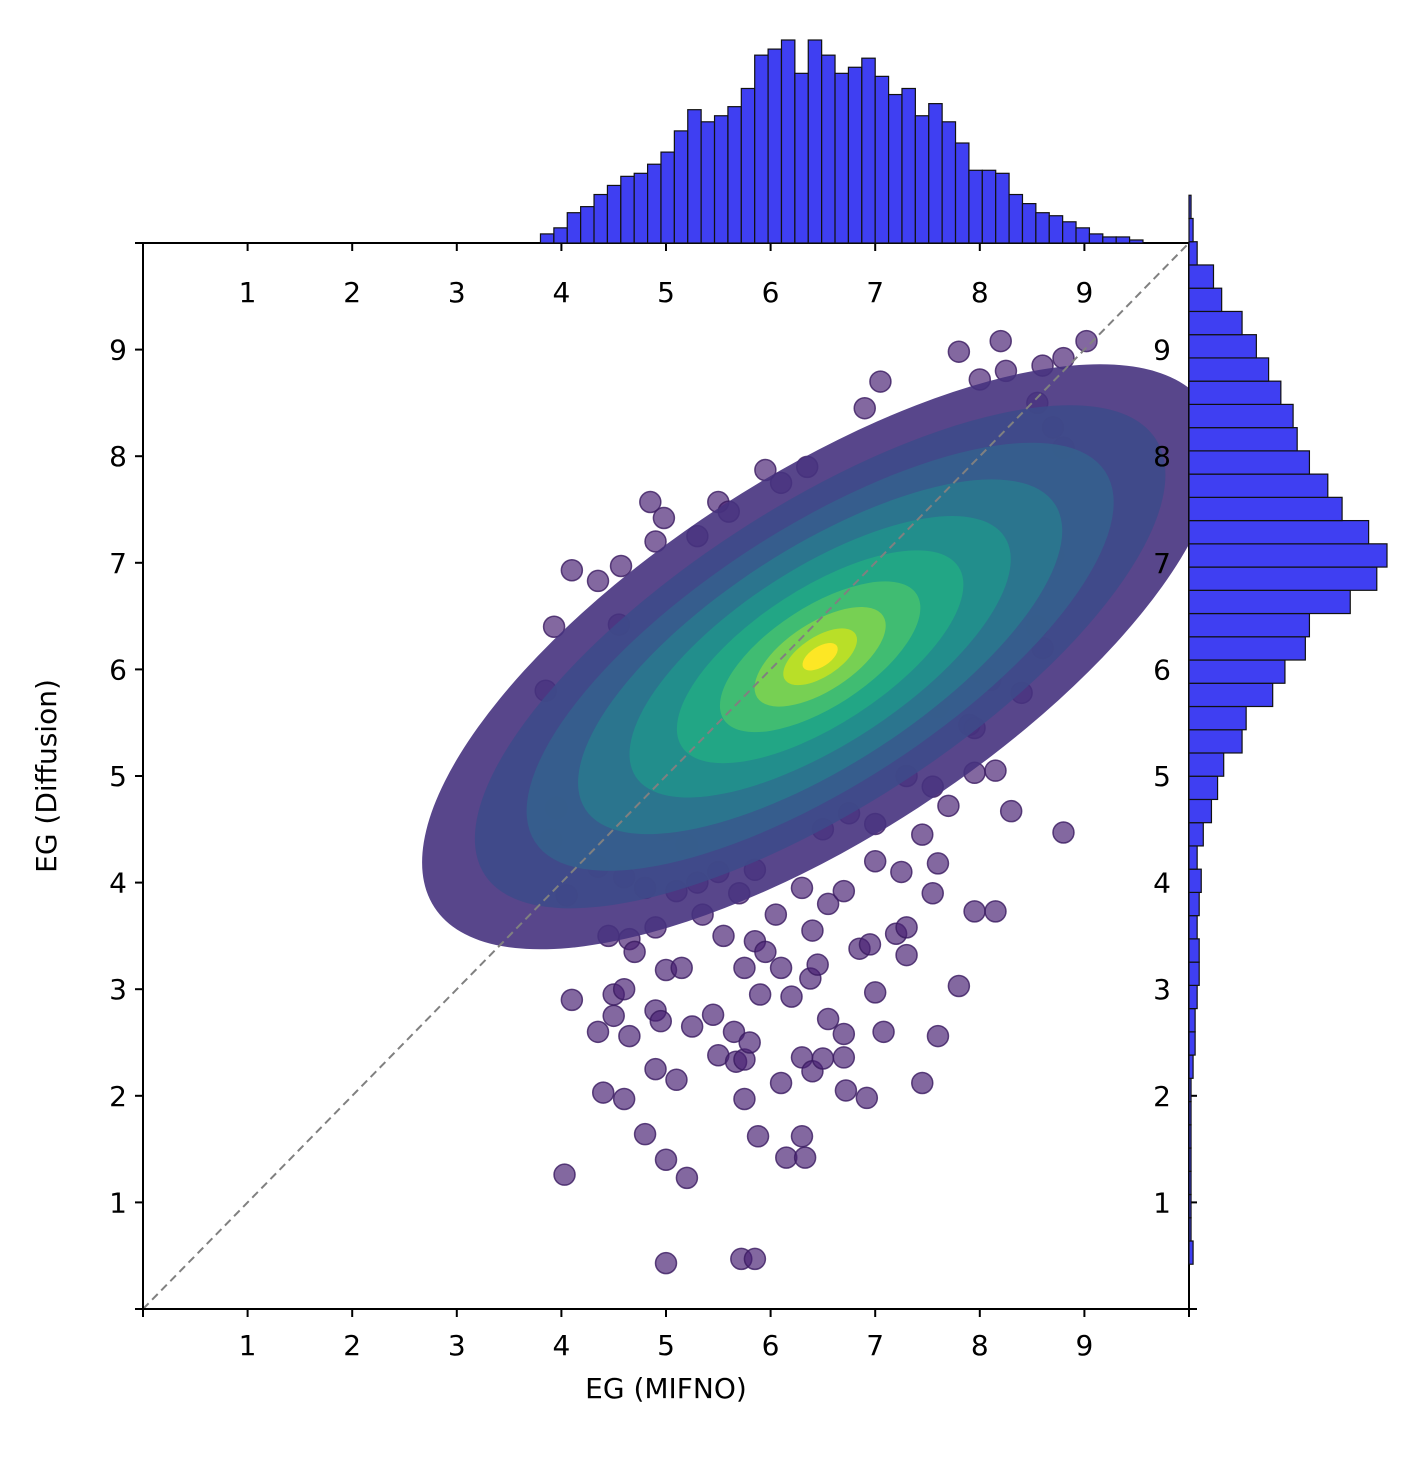 This screenshot has width=1428, height=1466. I want to click on y-tick-label: 1, so click(118, 1202).